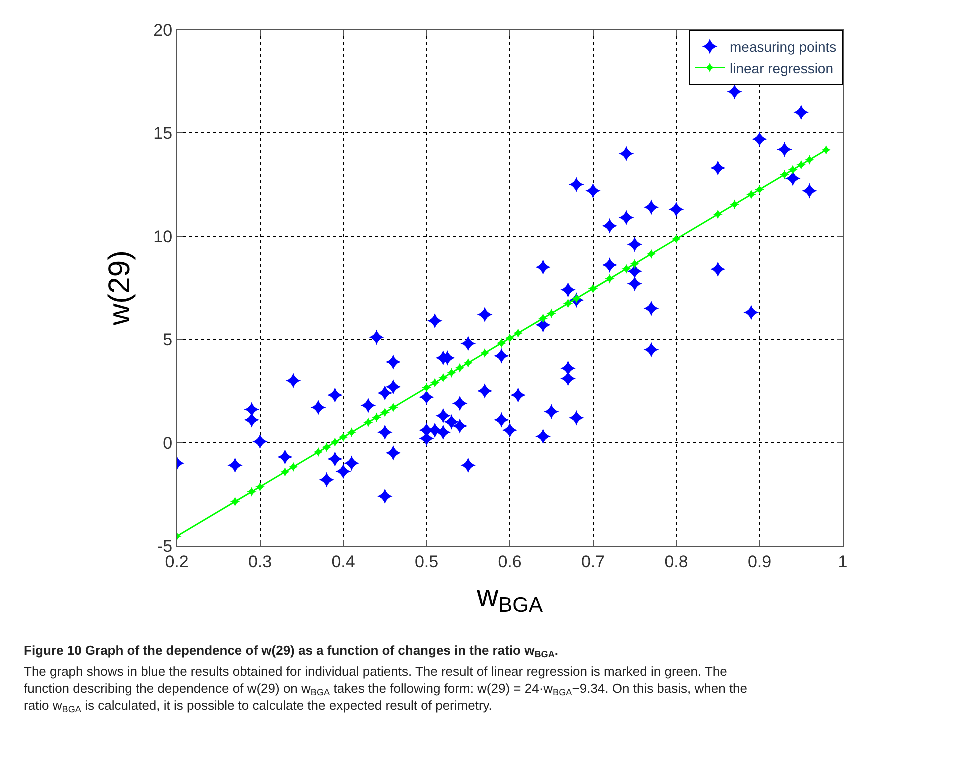 The height and width of the screenshot is (761, 959). I want to click on y-tick-label: 15, so click(163, 134).